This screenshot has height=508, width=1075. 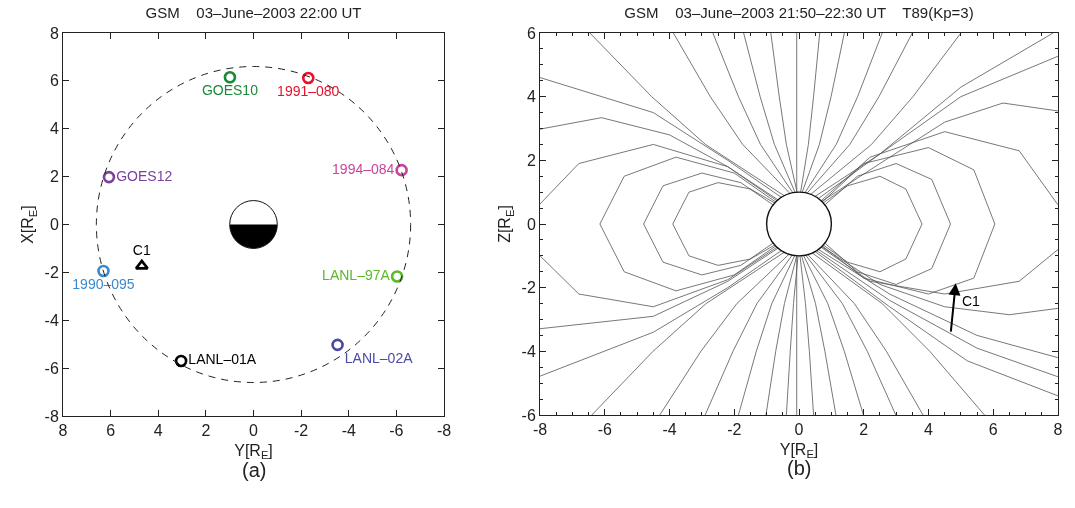 I want to click on series-label: LANL–02A, so click(x=379, y=357).